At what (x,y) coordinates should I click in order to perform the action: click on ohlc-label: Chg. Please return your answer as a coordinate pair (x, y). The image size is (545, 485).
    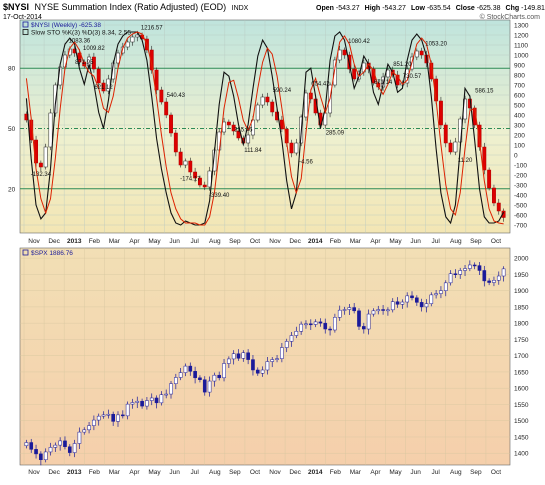
    Looking at the image, I should click on (513, 8).